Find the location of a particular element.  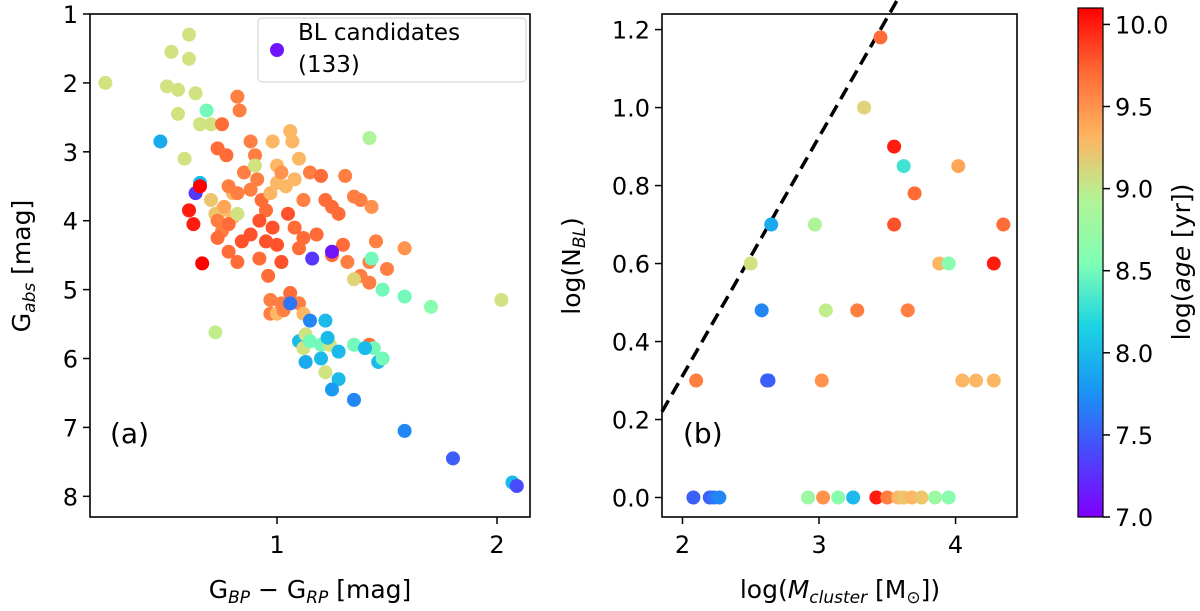

y-tick-label: 0.0 is located at coordinates (631, 499).